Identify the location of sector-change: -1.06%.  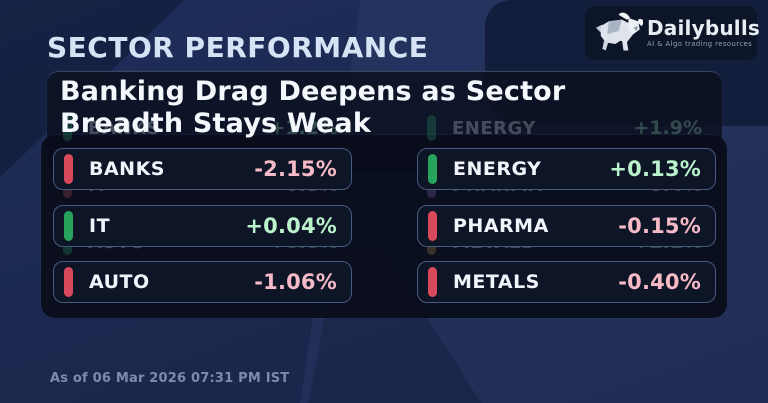
(295, 282).